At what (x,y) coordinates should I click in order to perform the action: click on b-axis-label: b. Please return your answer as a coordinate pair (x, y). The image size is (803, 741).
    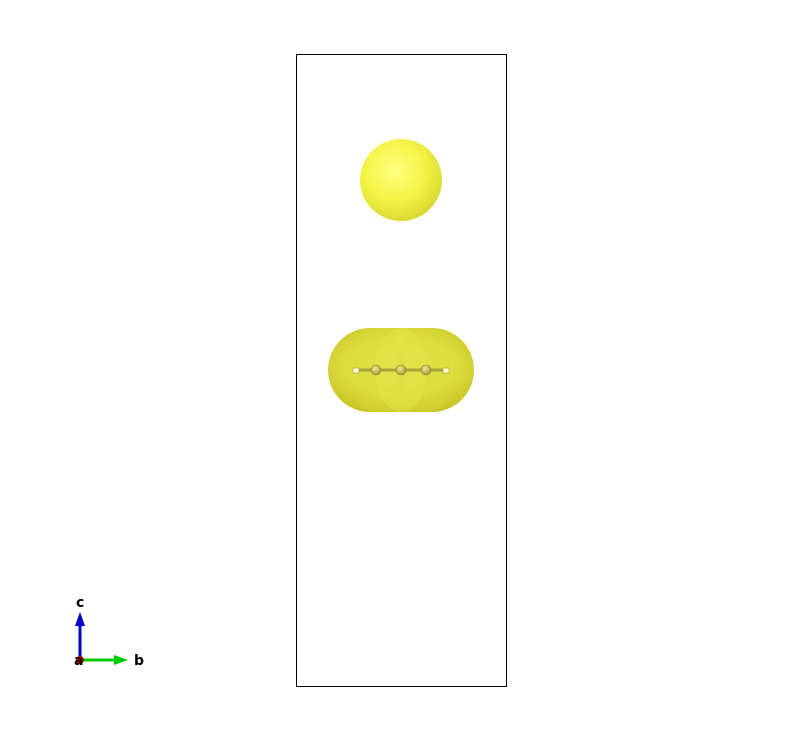
    Looking at the image, I should click on (139, 661).